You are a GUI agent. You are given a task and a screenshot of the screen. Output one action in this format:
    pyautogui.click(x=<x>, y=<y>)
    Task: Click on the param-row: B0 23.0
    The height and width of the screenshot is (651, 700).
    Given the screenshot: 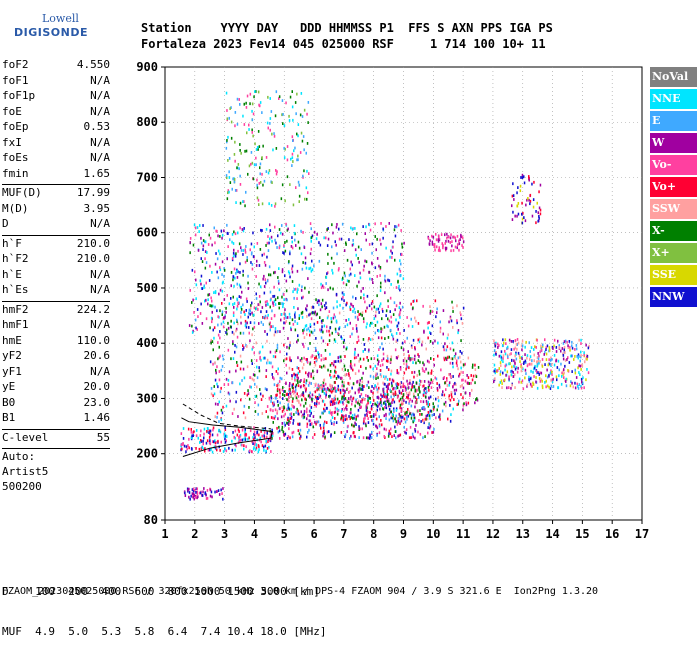 What is the action you would take?
    pyautogui.click(x=56, y=404)
    